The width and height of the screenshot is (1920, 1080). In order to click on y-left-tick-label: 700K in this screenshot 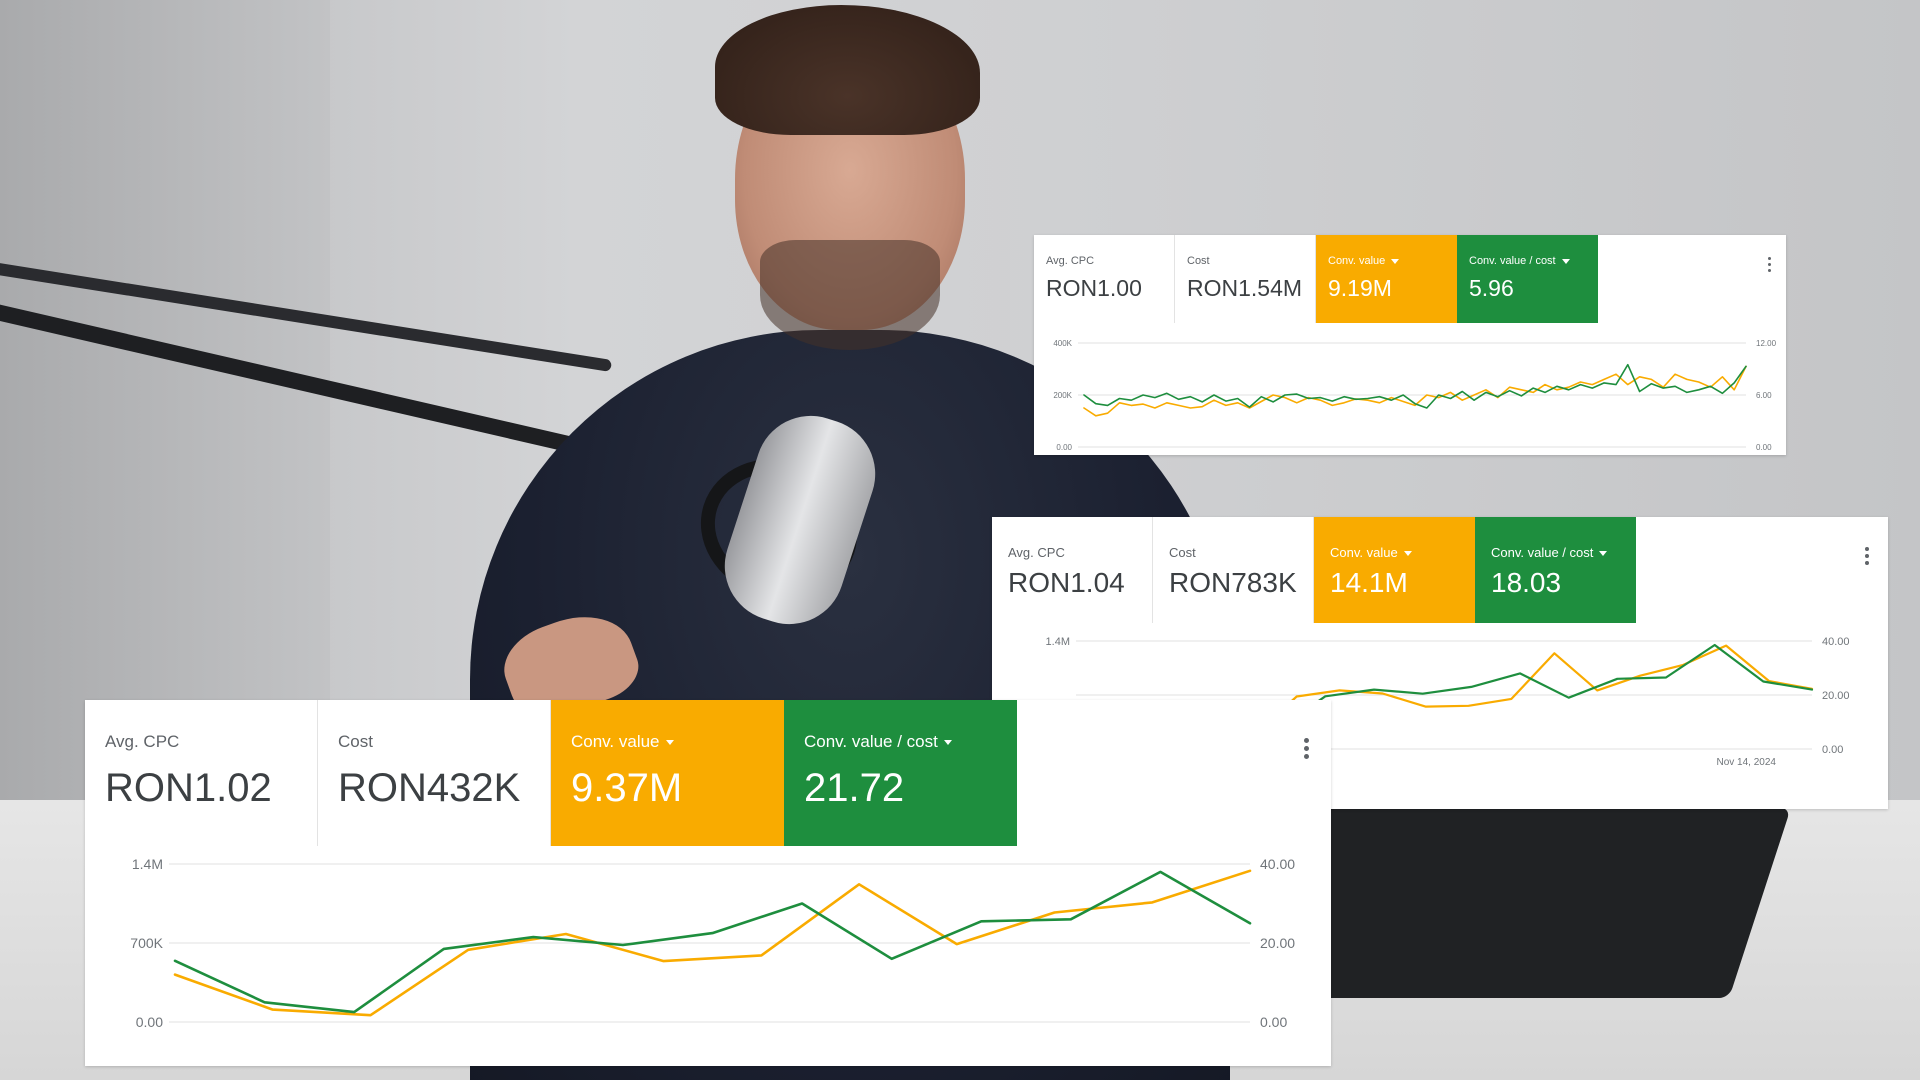, I will do `click(146, 943)`.